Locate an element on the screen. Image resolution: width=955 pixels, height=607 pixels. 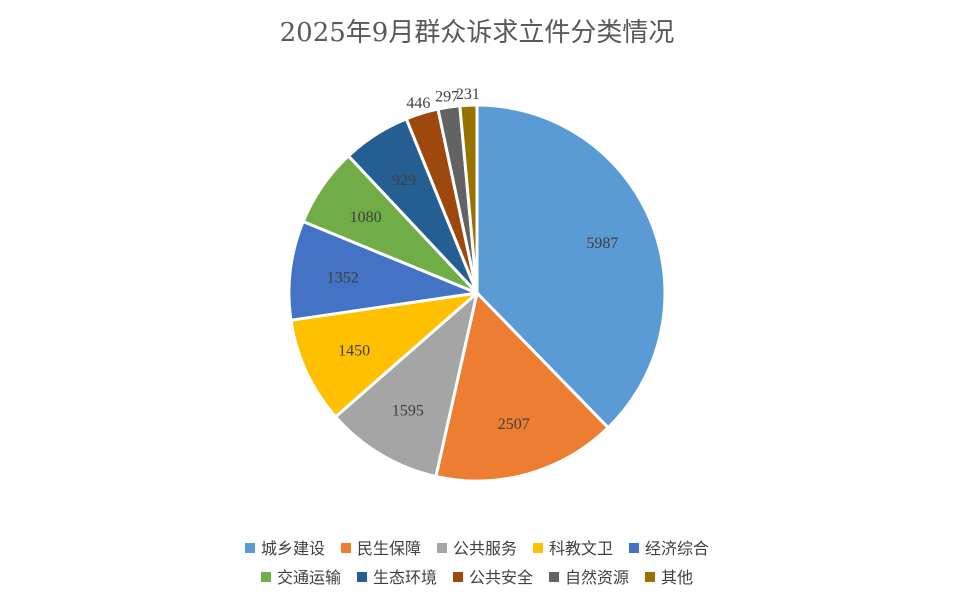
data-label-10: 231 is located at coordinates (468, 94).